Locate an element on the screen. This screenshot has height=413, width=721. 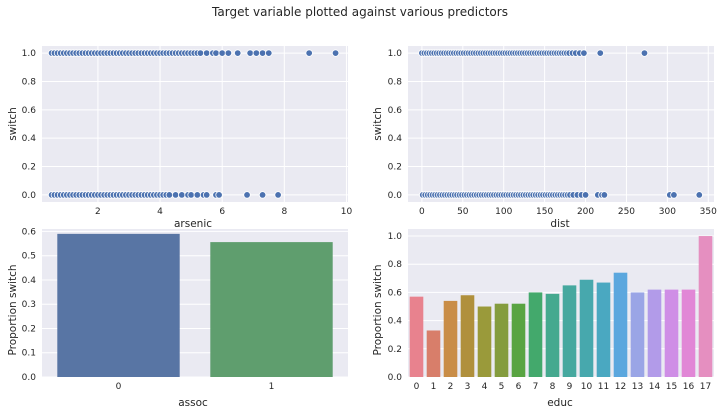
x-tick-label: 300 is located at coordinates (667, 212).